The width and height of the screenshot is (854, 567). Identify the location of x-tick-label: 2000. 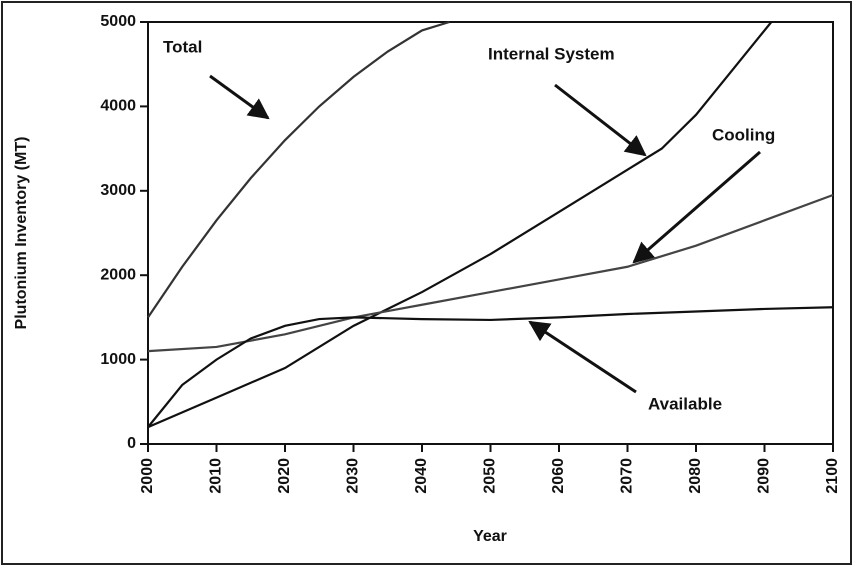
(147, 476).